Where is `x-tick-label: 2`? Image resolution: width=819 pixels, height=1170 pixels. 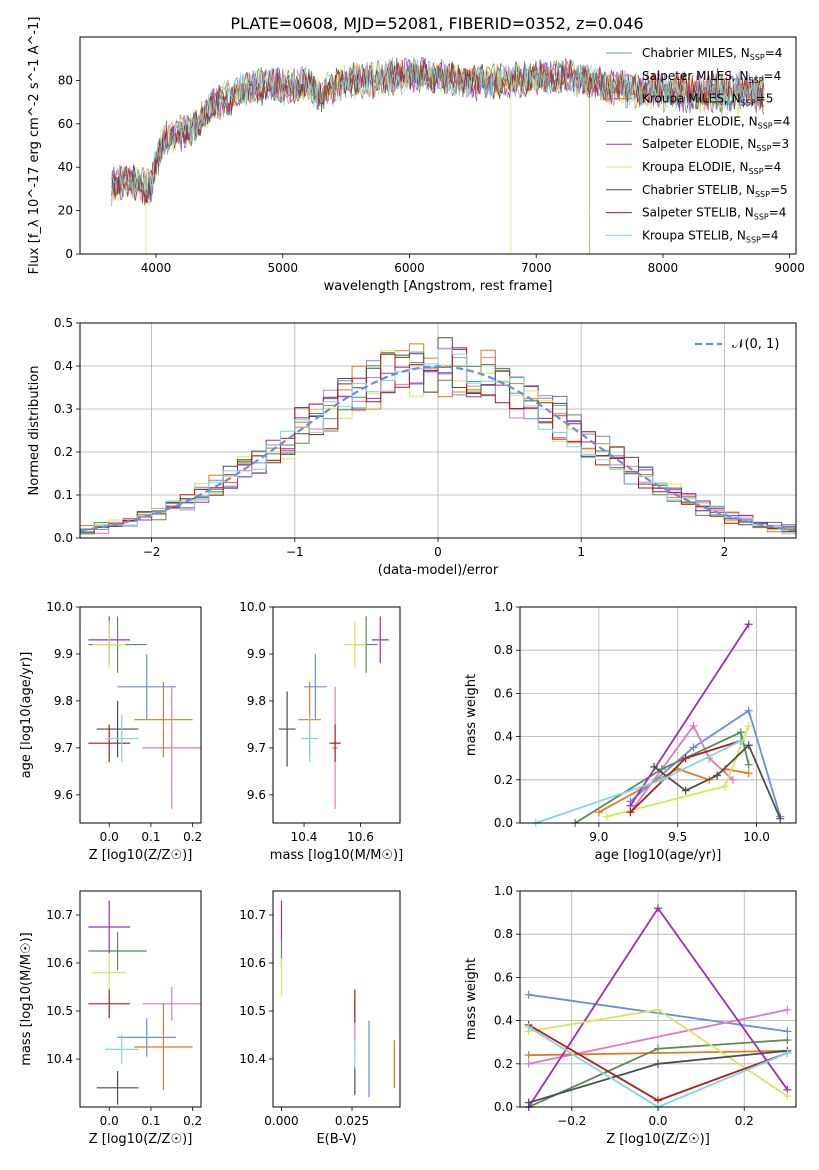
x-tick-label: 2 is located at coordinates (725, 552).